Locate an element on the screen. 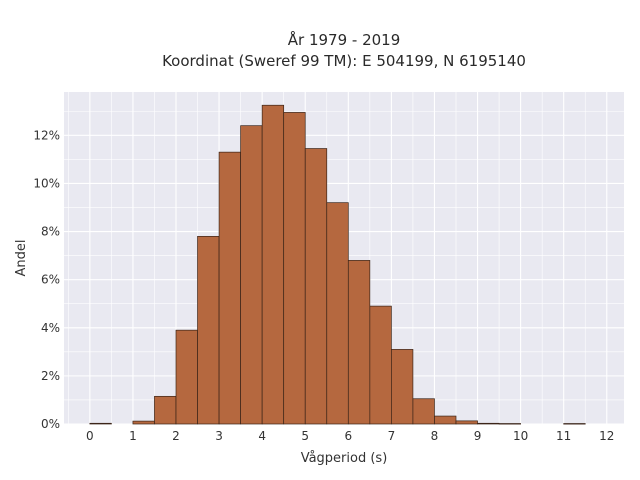  x-axis-ticks: 0 1 2 3 4 5 6 7 8 9 10 11 12 is located at coordinates (350, 436).